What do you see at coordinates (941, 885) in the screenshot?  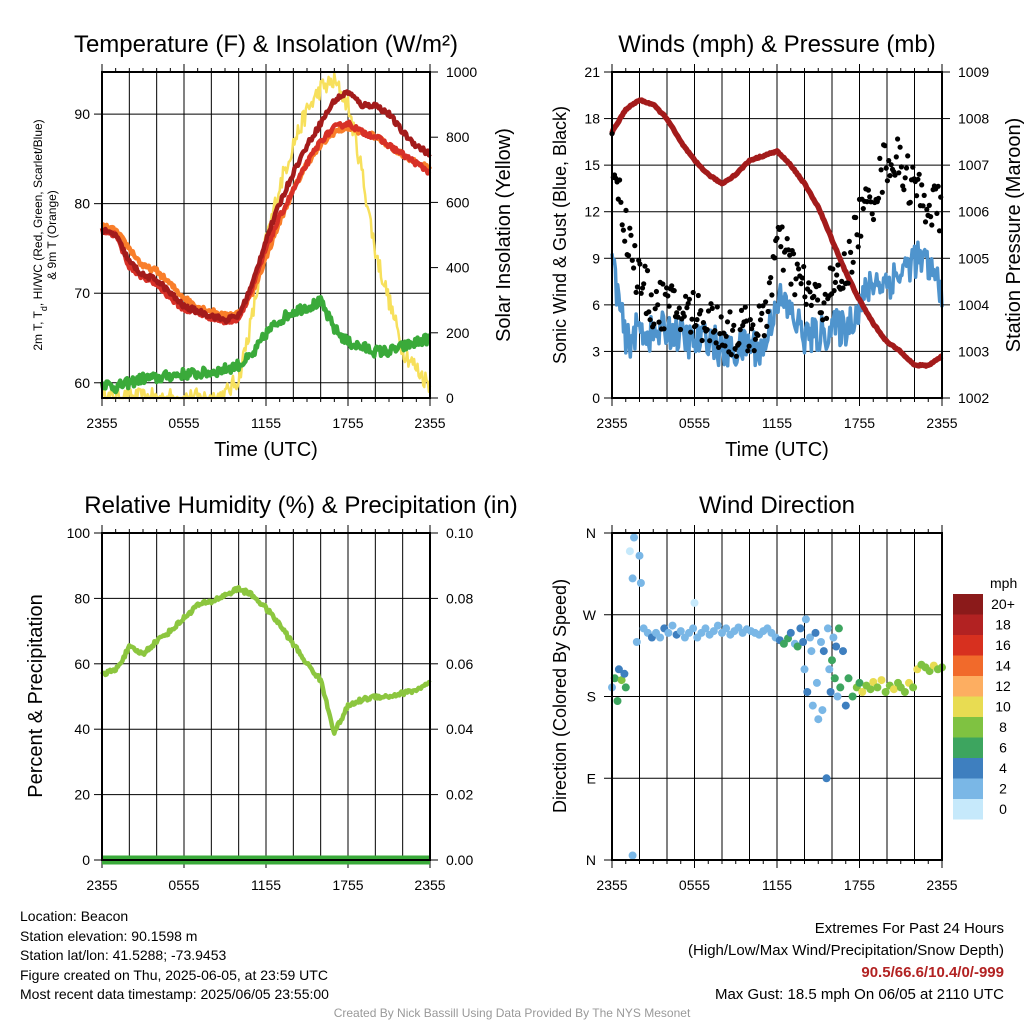 I see `x-tick-label: 2355` at bounding box center [941, 885].